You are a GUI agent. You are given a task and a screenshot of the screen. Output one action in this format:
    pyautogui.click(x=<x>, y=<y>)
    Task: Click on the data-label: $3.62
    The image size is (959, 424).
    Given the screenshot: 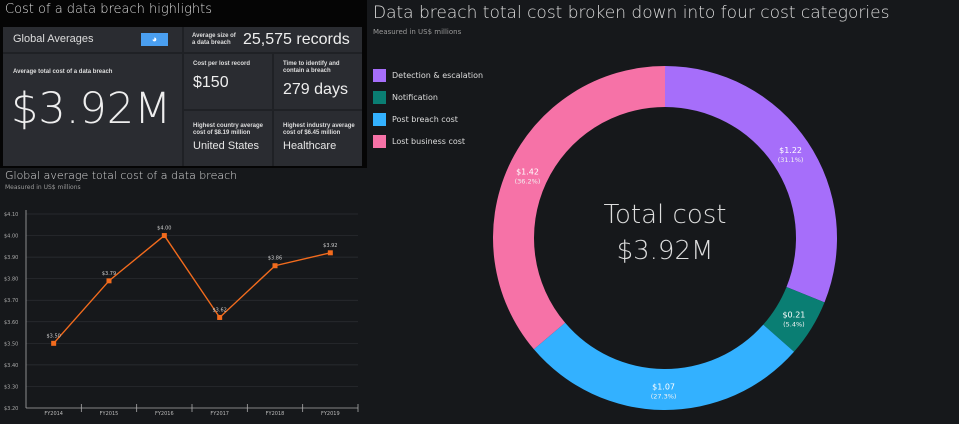 What is the action you would take?
    pyautogui.click(x=220, y=310)
    